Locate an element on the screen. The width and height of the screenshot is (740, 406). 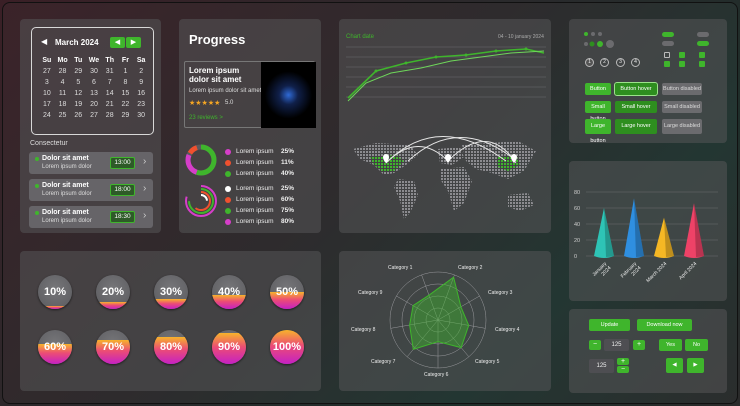
radar-area is located at coordinates (439, 313).